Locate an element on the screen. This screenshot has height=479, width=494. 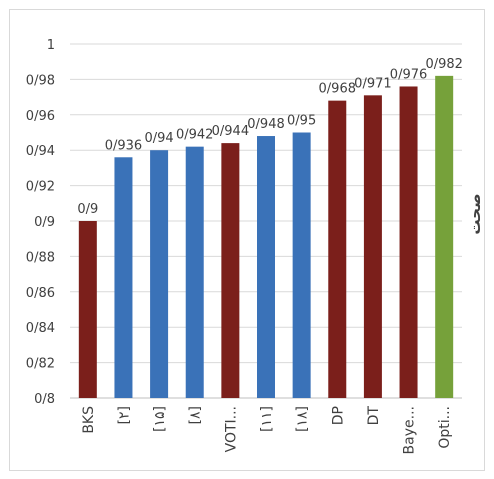
category-label: [۸] is located at coordinates (196, 415).